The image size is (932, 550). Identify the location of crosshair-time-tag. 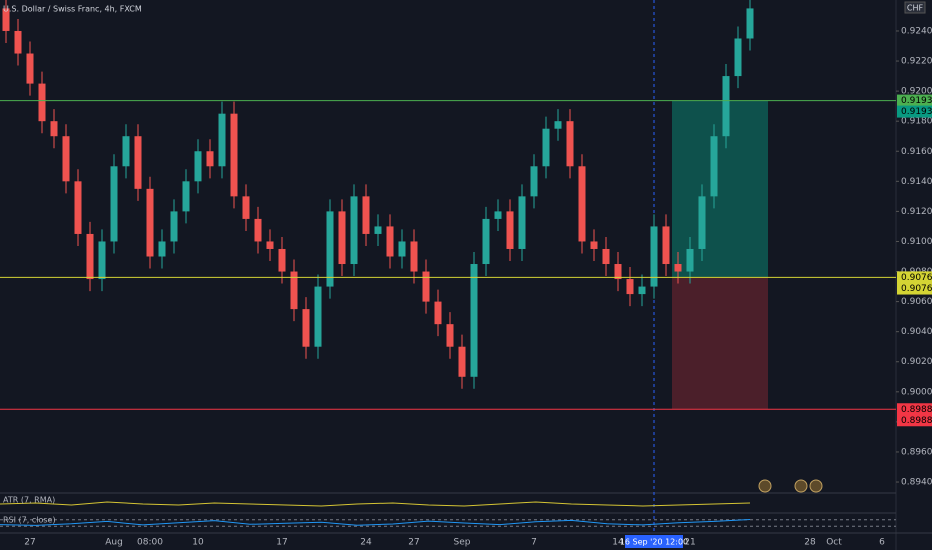
(654, 541).